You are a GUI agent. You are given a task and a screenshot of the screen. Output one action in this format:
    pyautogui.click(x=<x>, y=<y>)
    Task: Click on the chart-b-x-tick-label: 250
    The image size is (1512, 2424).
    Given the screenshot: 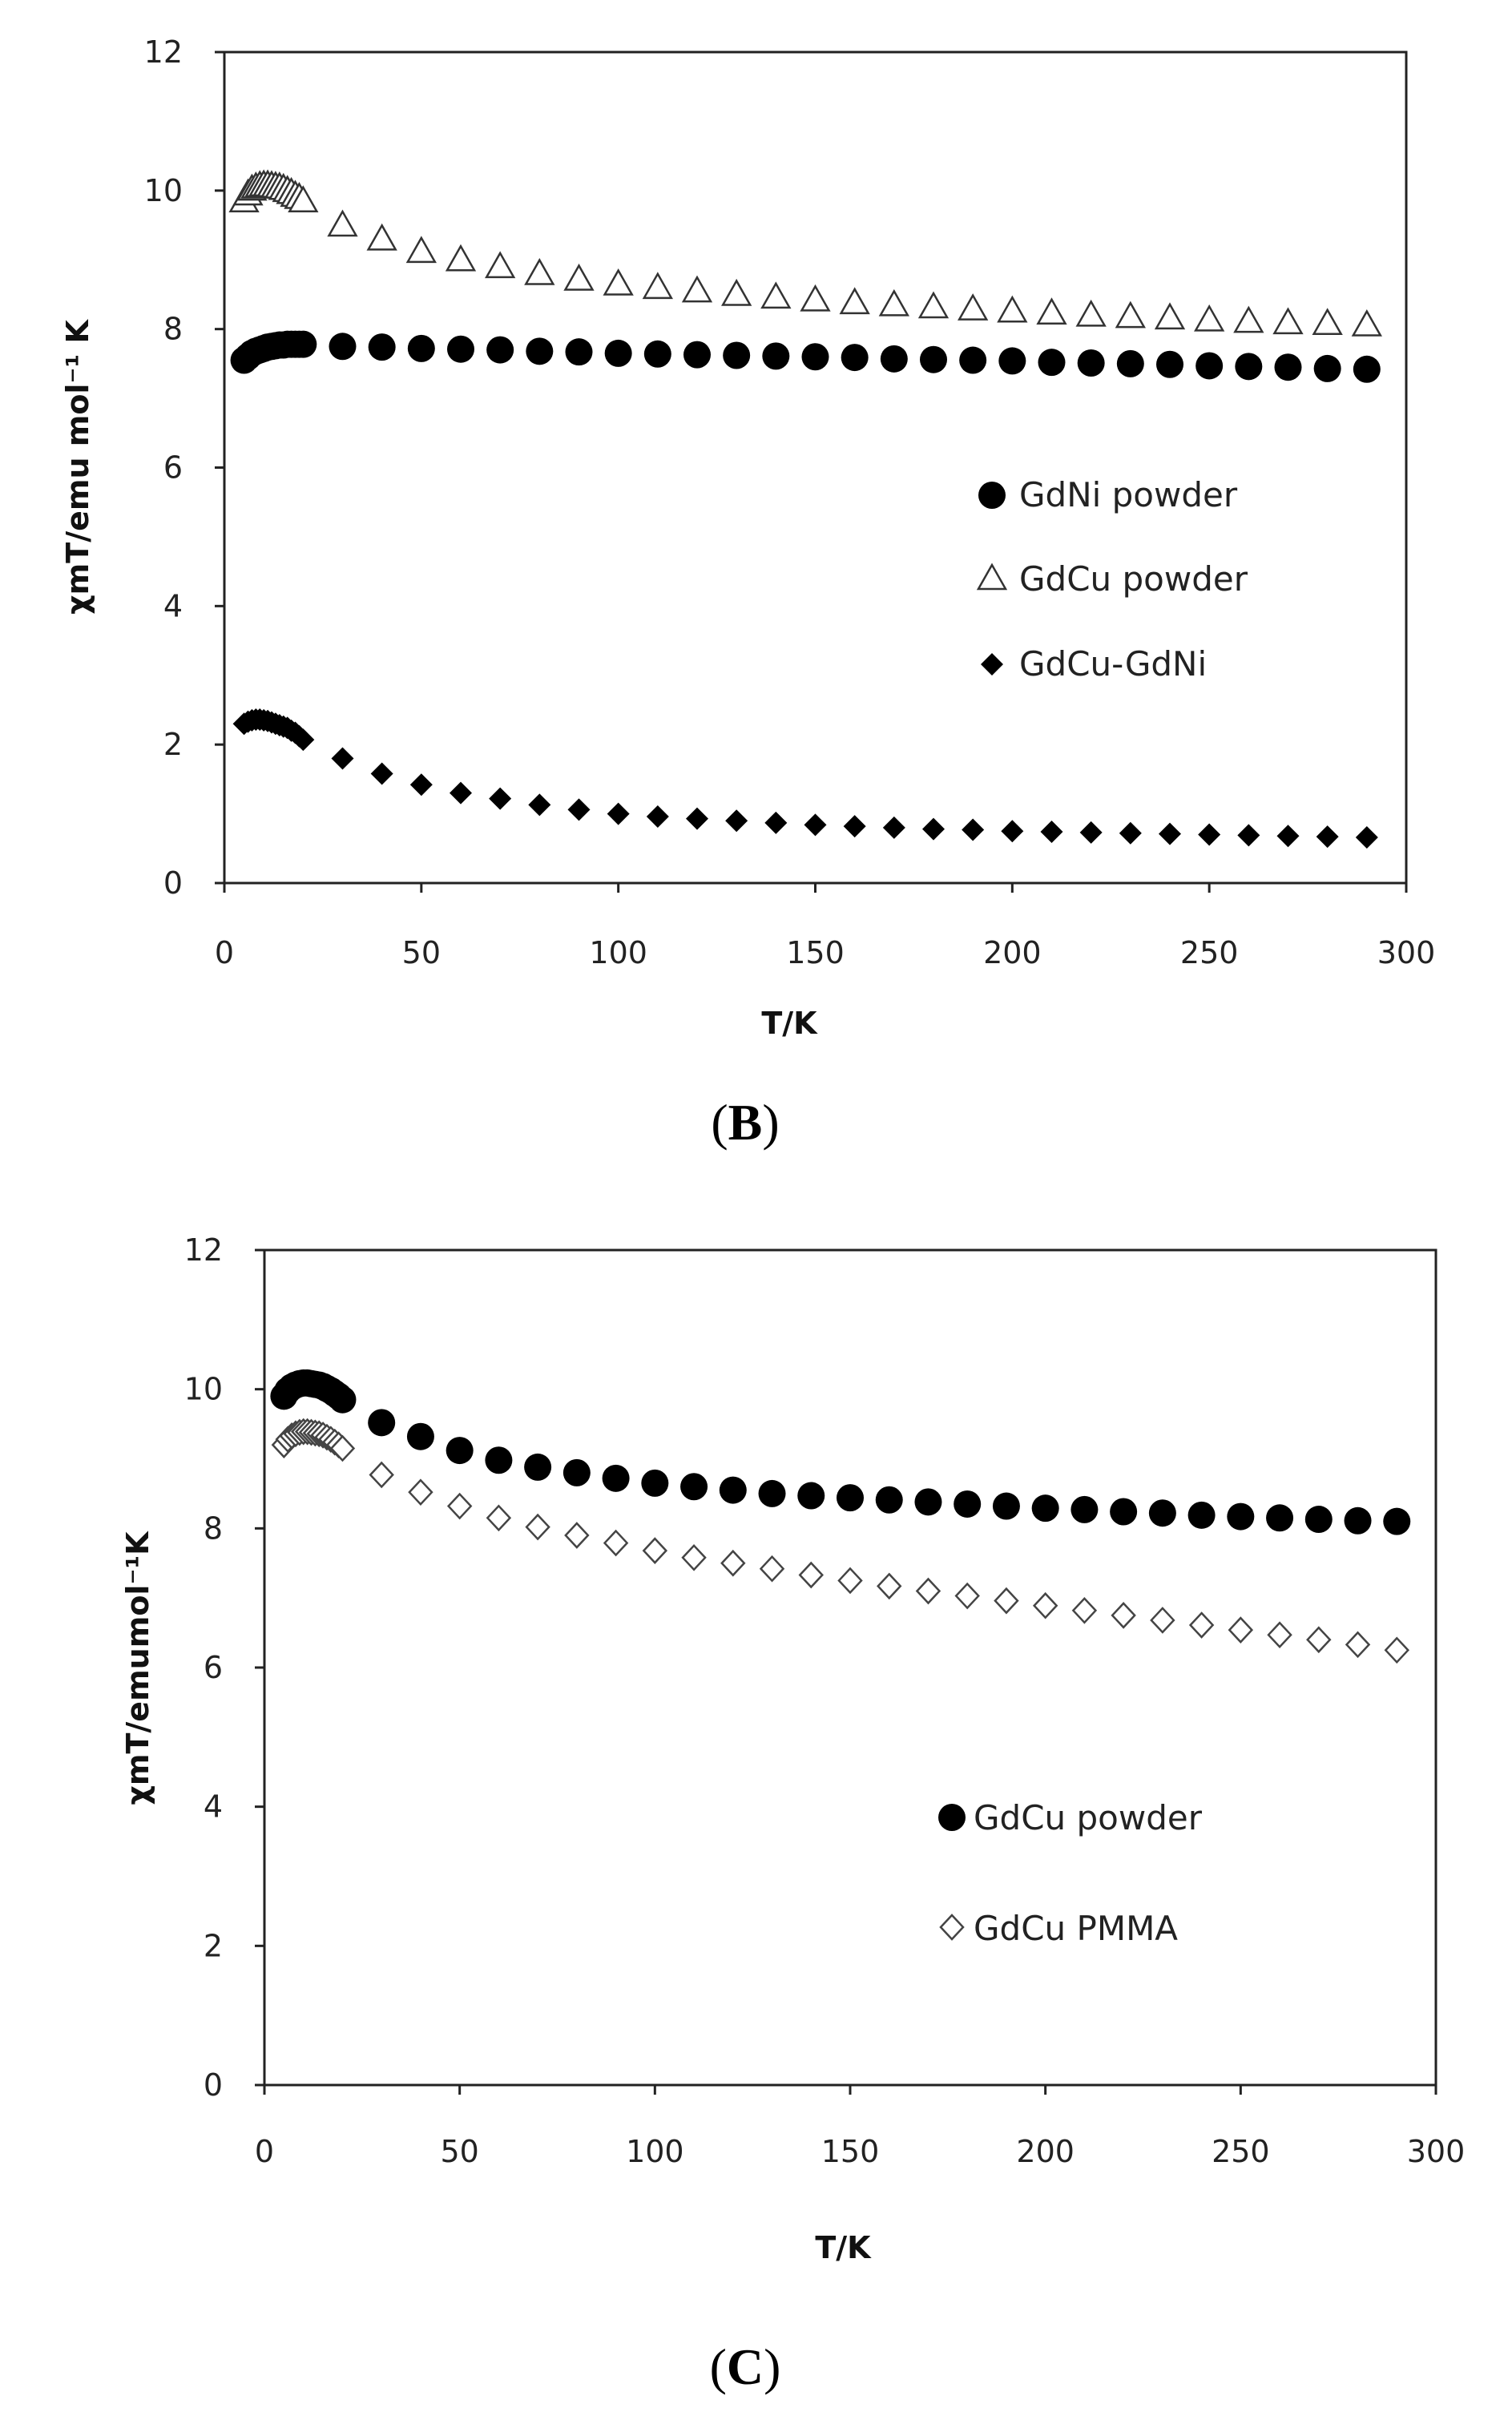 What is the action you would take?
    pyautogui.click(x=1209, y=952)
    